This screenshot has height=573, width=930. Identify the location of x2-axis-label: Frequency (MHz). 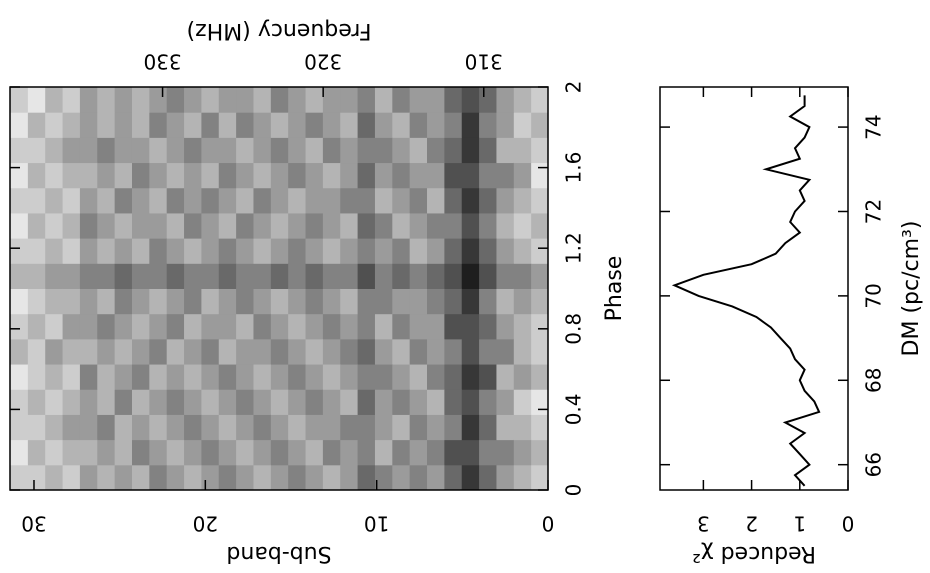
(279, 30).